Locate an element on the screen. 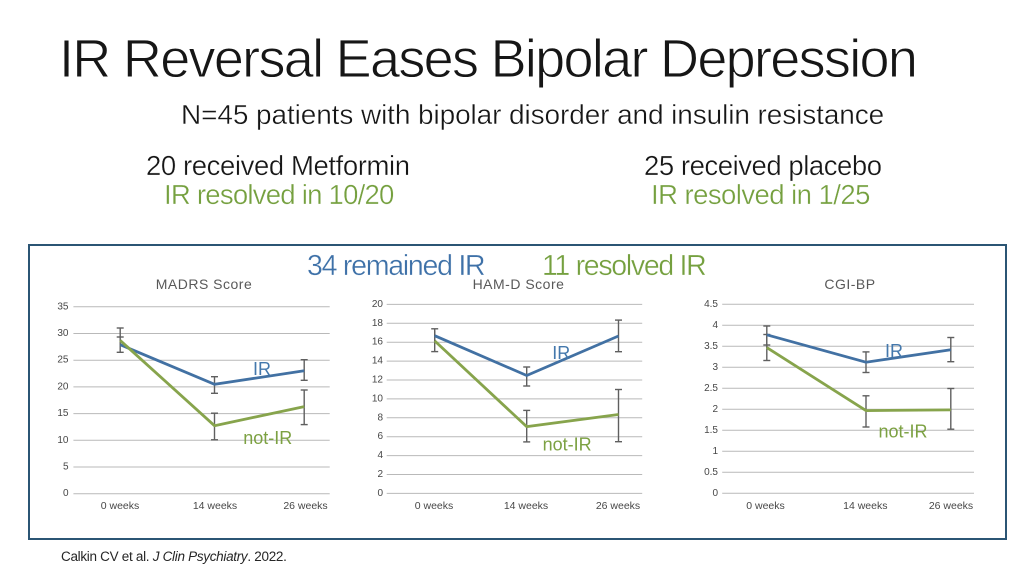 The image size is (1035, 580). svg-text: 4.5 is located at coordinates (711, 304).